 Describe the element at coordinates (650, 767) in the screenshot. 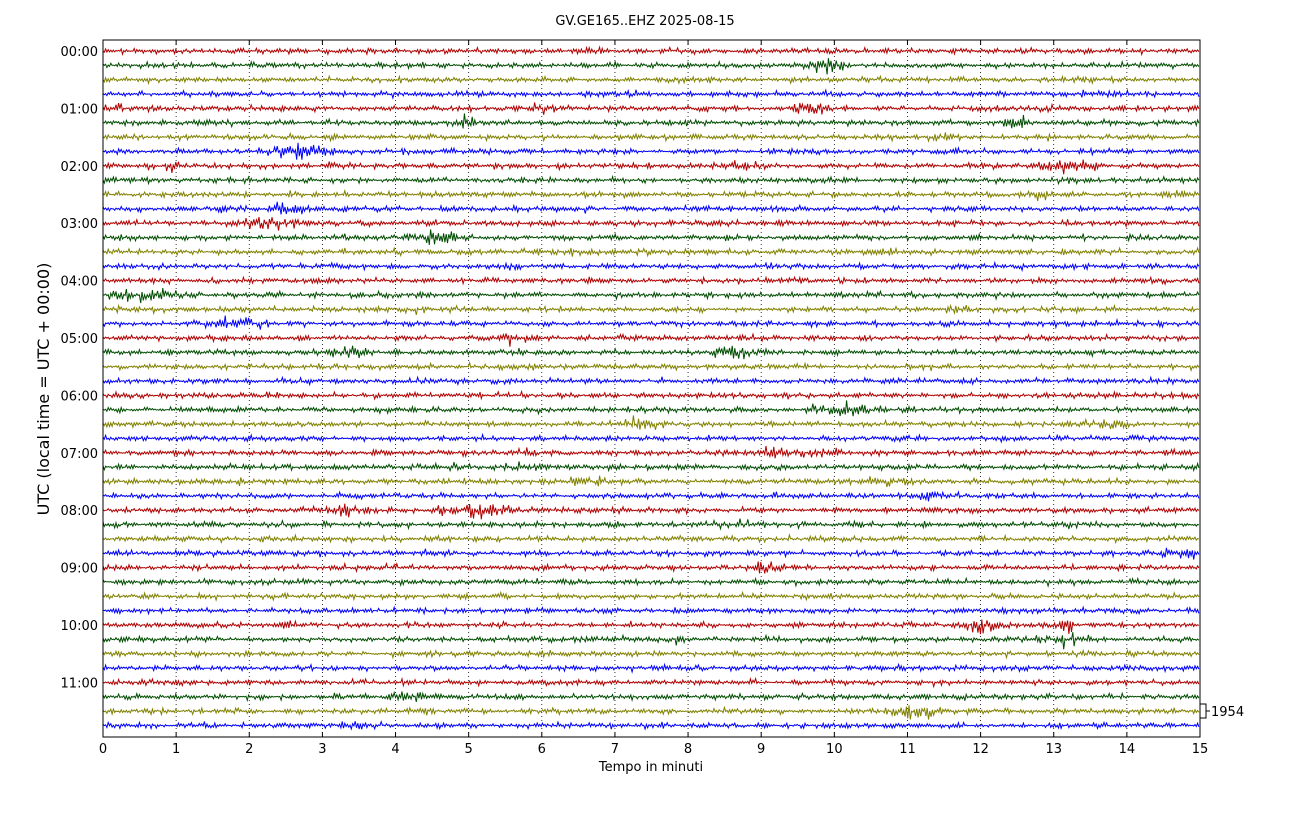

I see `x-axis-label: Tempo in minuti` at that location.